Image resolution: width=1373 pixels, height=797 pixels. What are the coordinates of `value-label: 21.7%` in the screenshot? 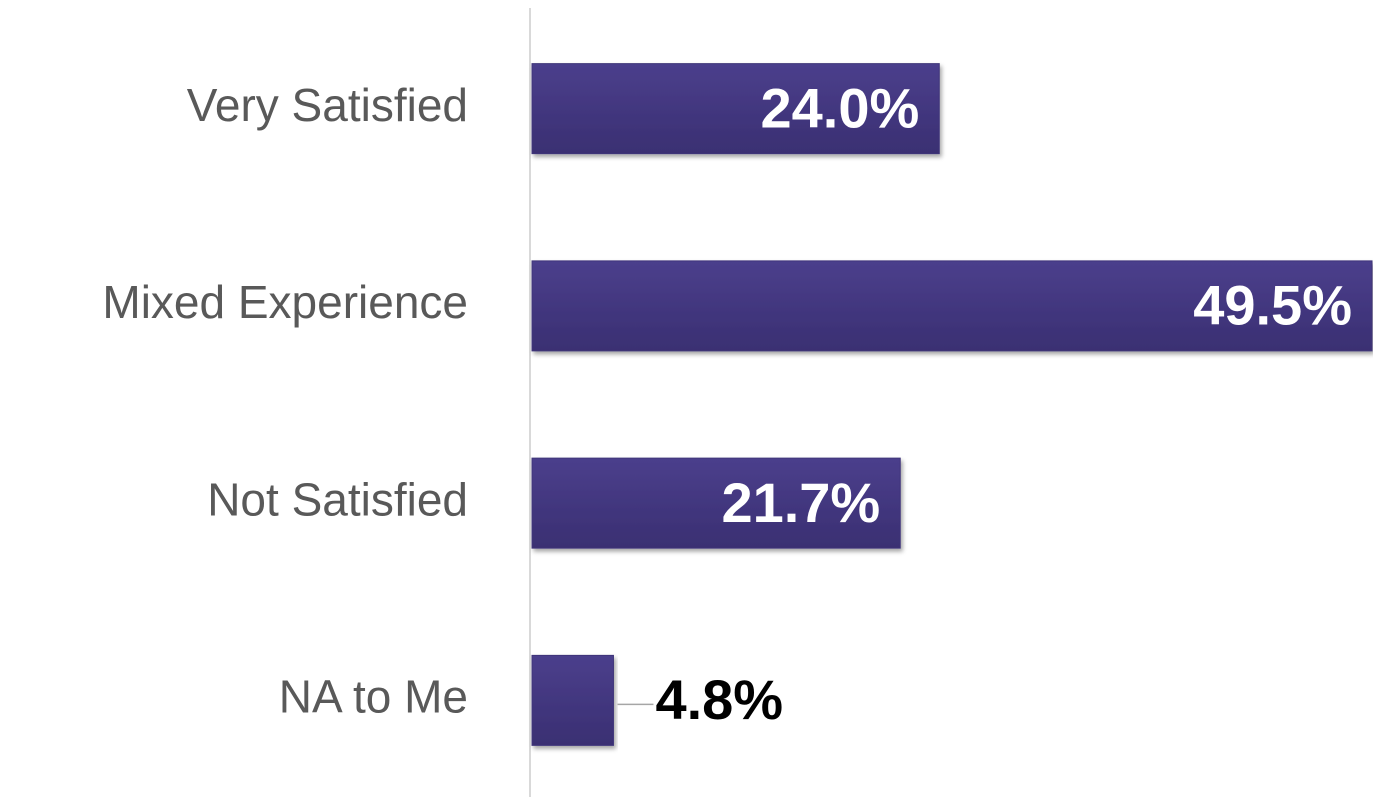 It's located at (800, 502).